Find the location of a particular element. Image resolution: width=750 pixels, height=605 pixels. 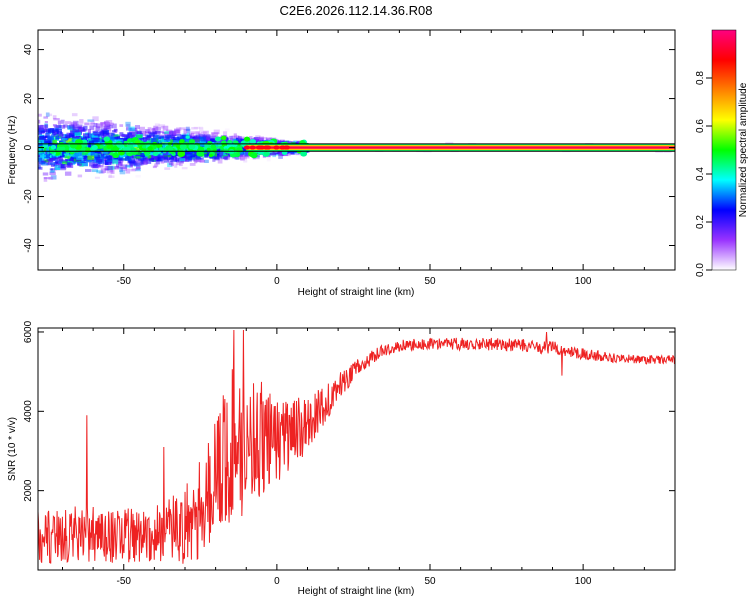

spectrogram-peak is located at coordinates (155, 154).